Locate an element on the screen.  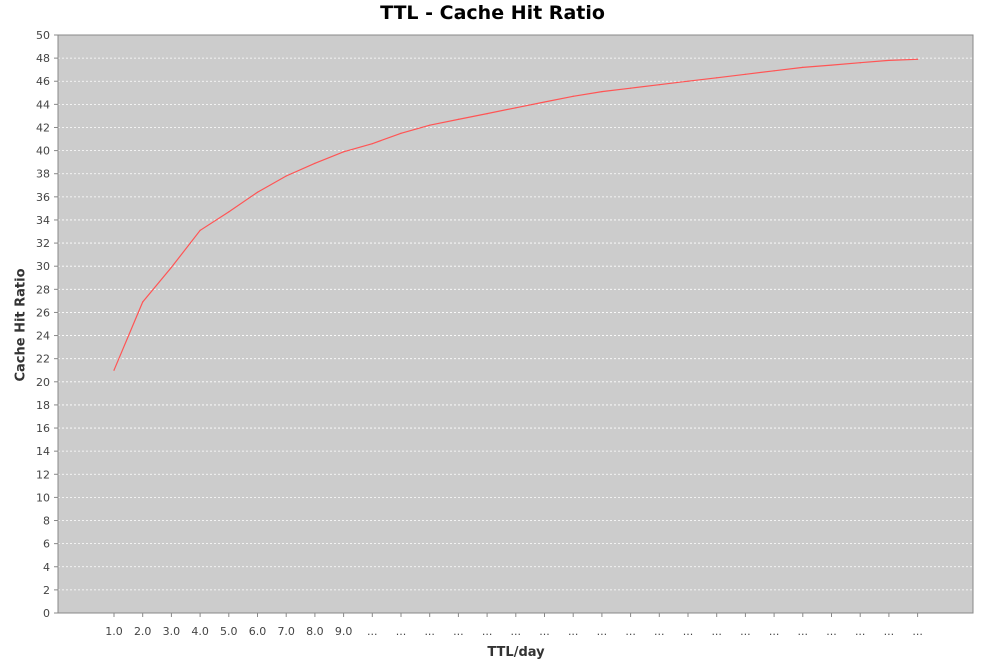
y-tick-label: 38 is located at coordinates (43, 174).